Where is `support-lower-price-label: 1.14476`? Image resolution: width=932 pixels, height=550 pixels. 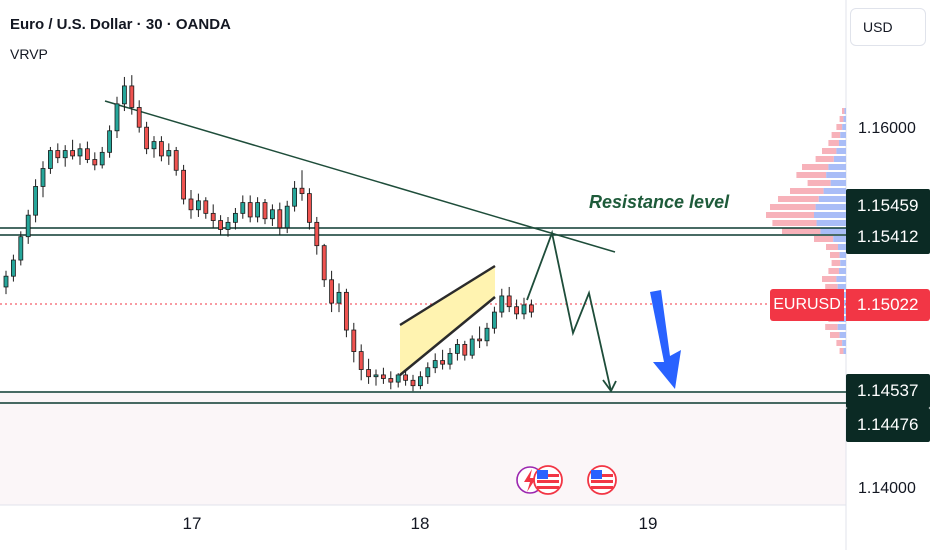
support-lower-price-label: 1.14476 is located at coordinates (888, 425).